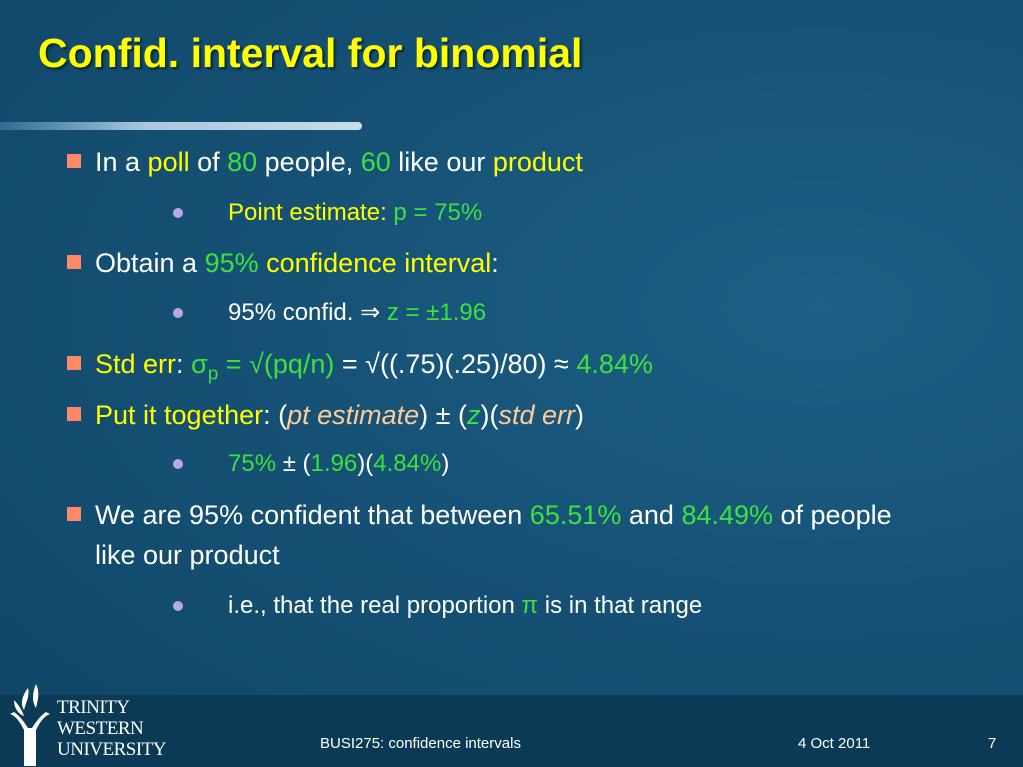  I want to click on text-run: 60, so click(375, 162).